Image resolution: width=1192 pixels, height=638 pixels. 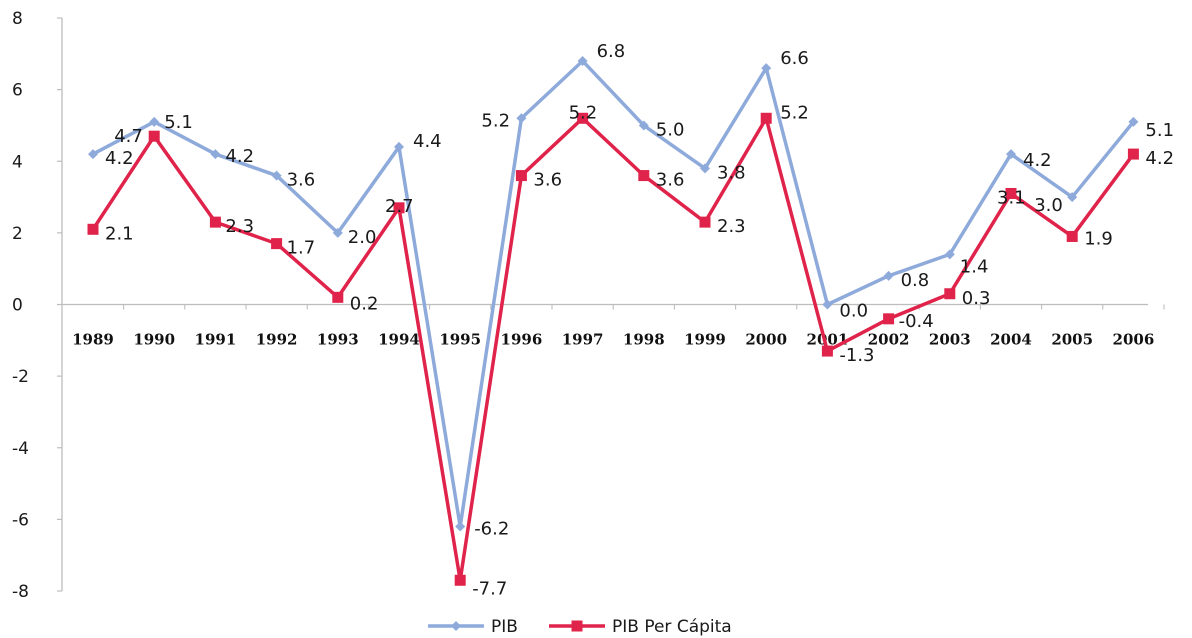 What do you see at coordinates (17, 234) in the screenshot?
I see `y-tick-label: 2` at bounding box center [17, 234].